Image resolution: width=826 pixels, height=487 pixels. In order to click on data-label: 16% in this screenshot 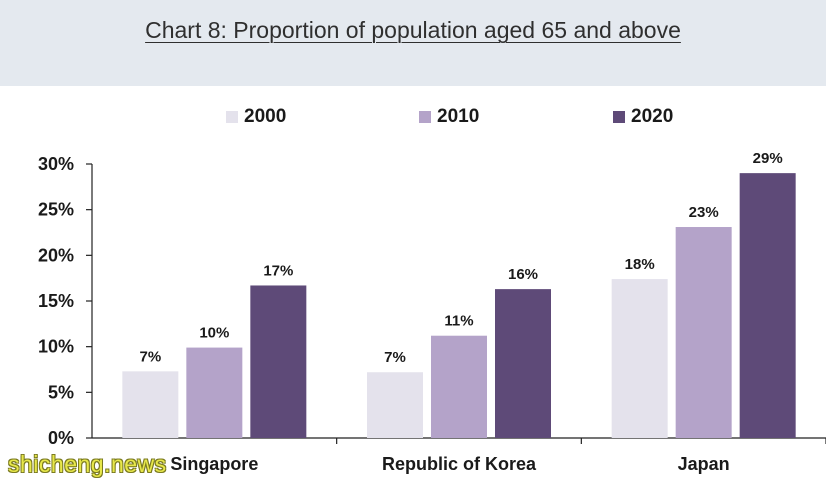, I will do `click(523, 274)`.